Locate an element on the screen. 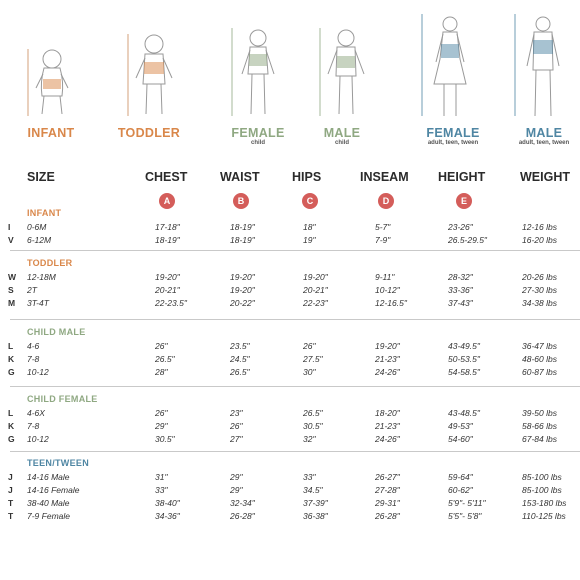  cell-chest: 31" is located at coordinates (161, 477).